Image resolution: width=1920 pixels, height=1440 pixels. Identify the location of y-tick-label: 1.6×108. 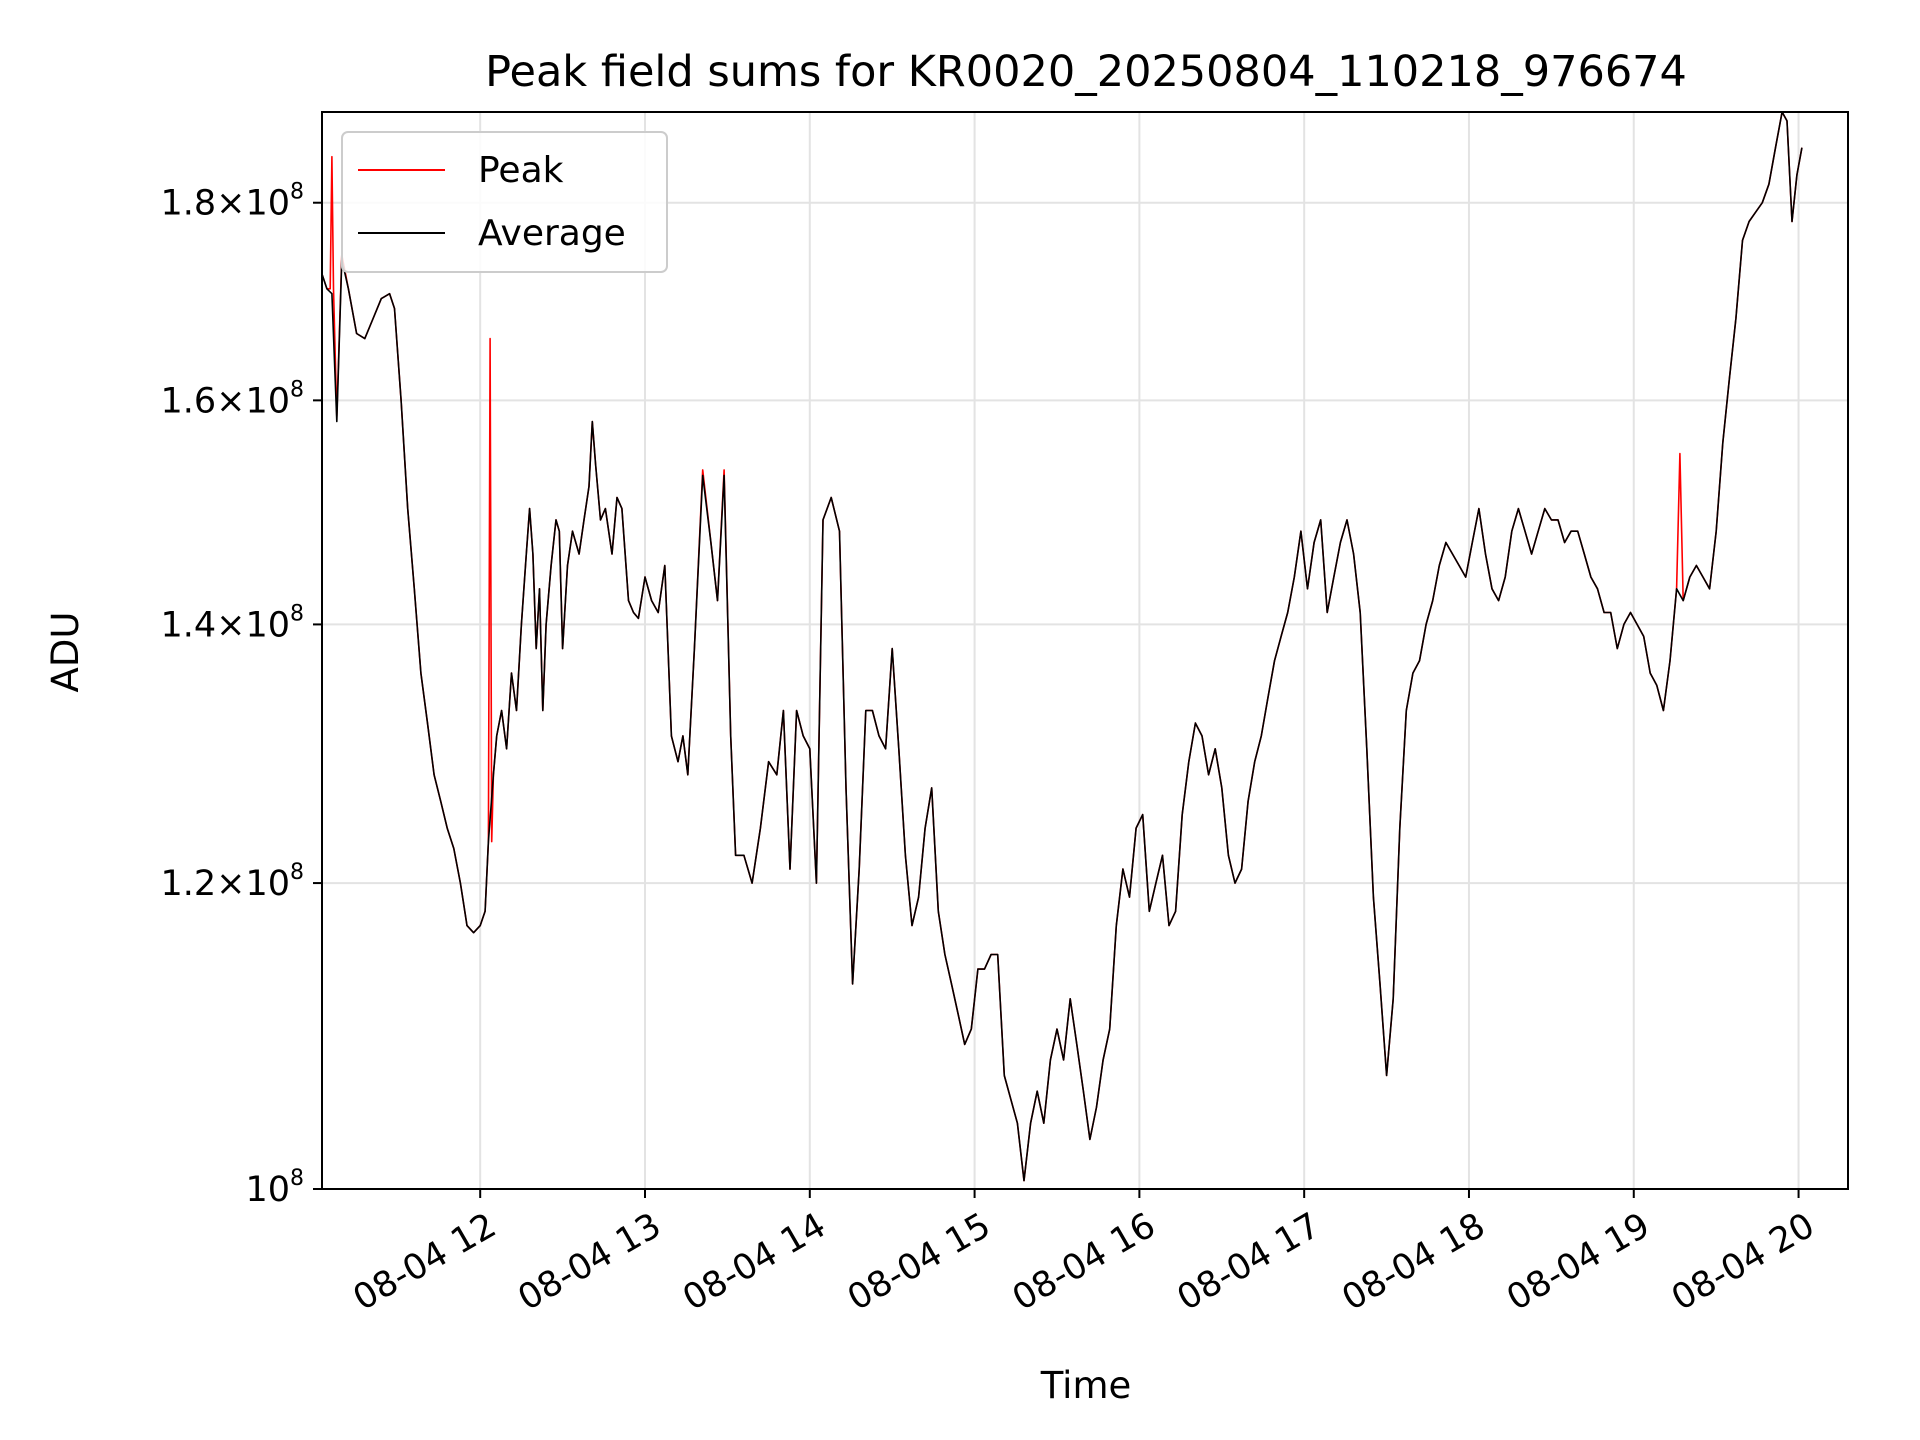
(232, 399).